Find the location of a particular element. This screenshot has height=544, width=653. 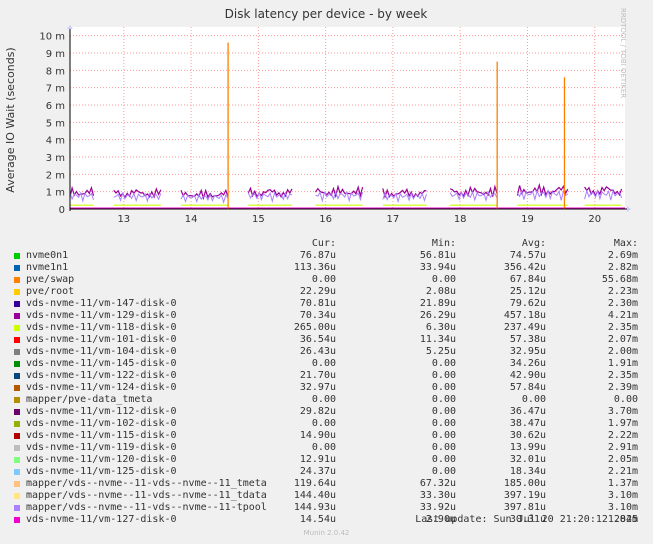

legend-label: mapper/vds--nvme--11-vds--nvme--11_tmeta is located at coordinates (146, 483).